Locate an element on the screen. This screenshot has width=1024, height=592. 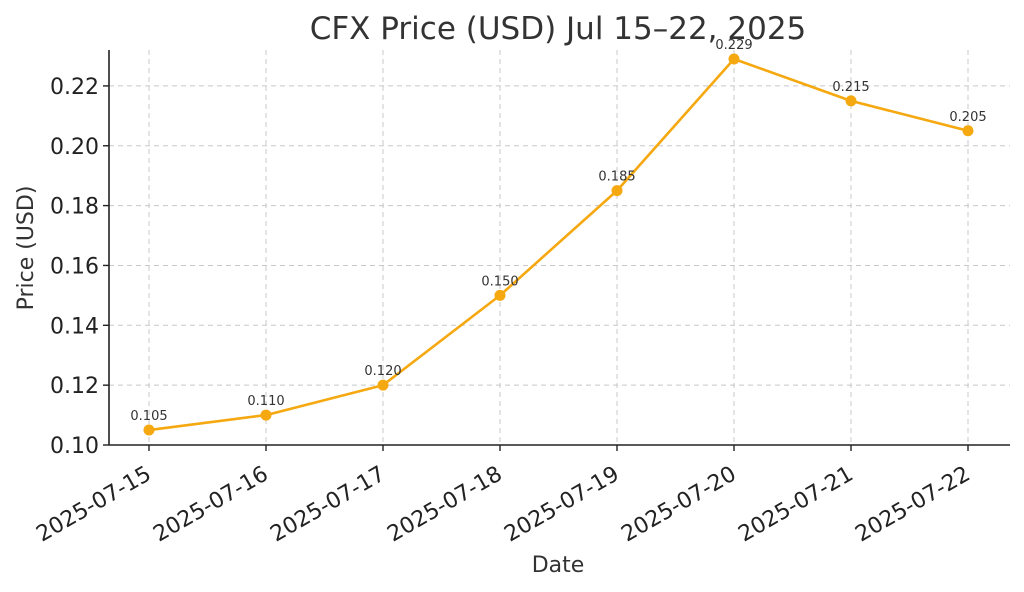
x-tick-label: 2025-07-22 is located at coordinates (912, 505).